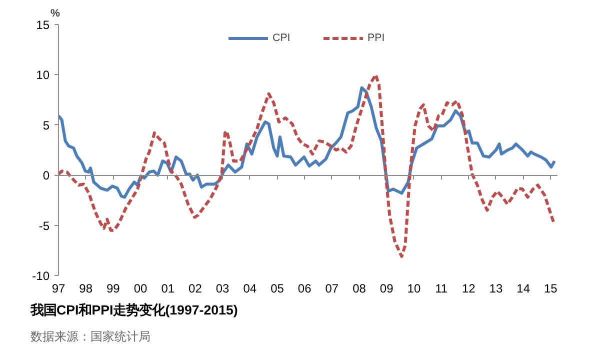  I want to click on x-tick-label: 99, so click(113, 289).